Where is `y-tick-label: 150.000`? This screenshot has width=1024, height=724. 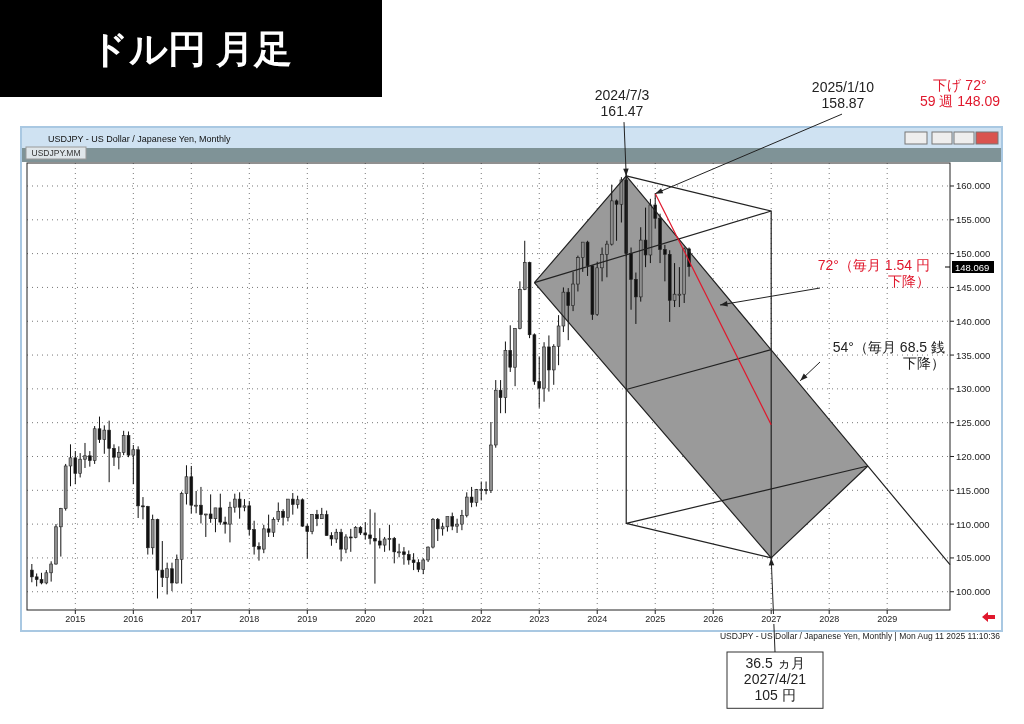
y-tick-label: 150.000 is located at coordinates (973, 254).